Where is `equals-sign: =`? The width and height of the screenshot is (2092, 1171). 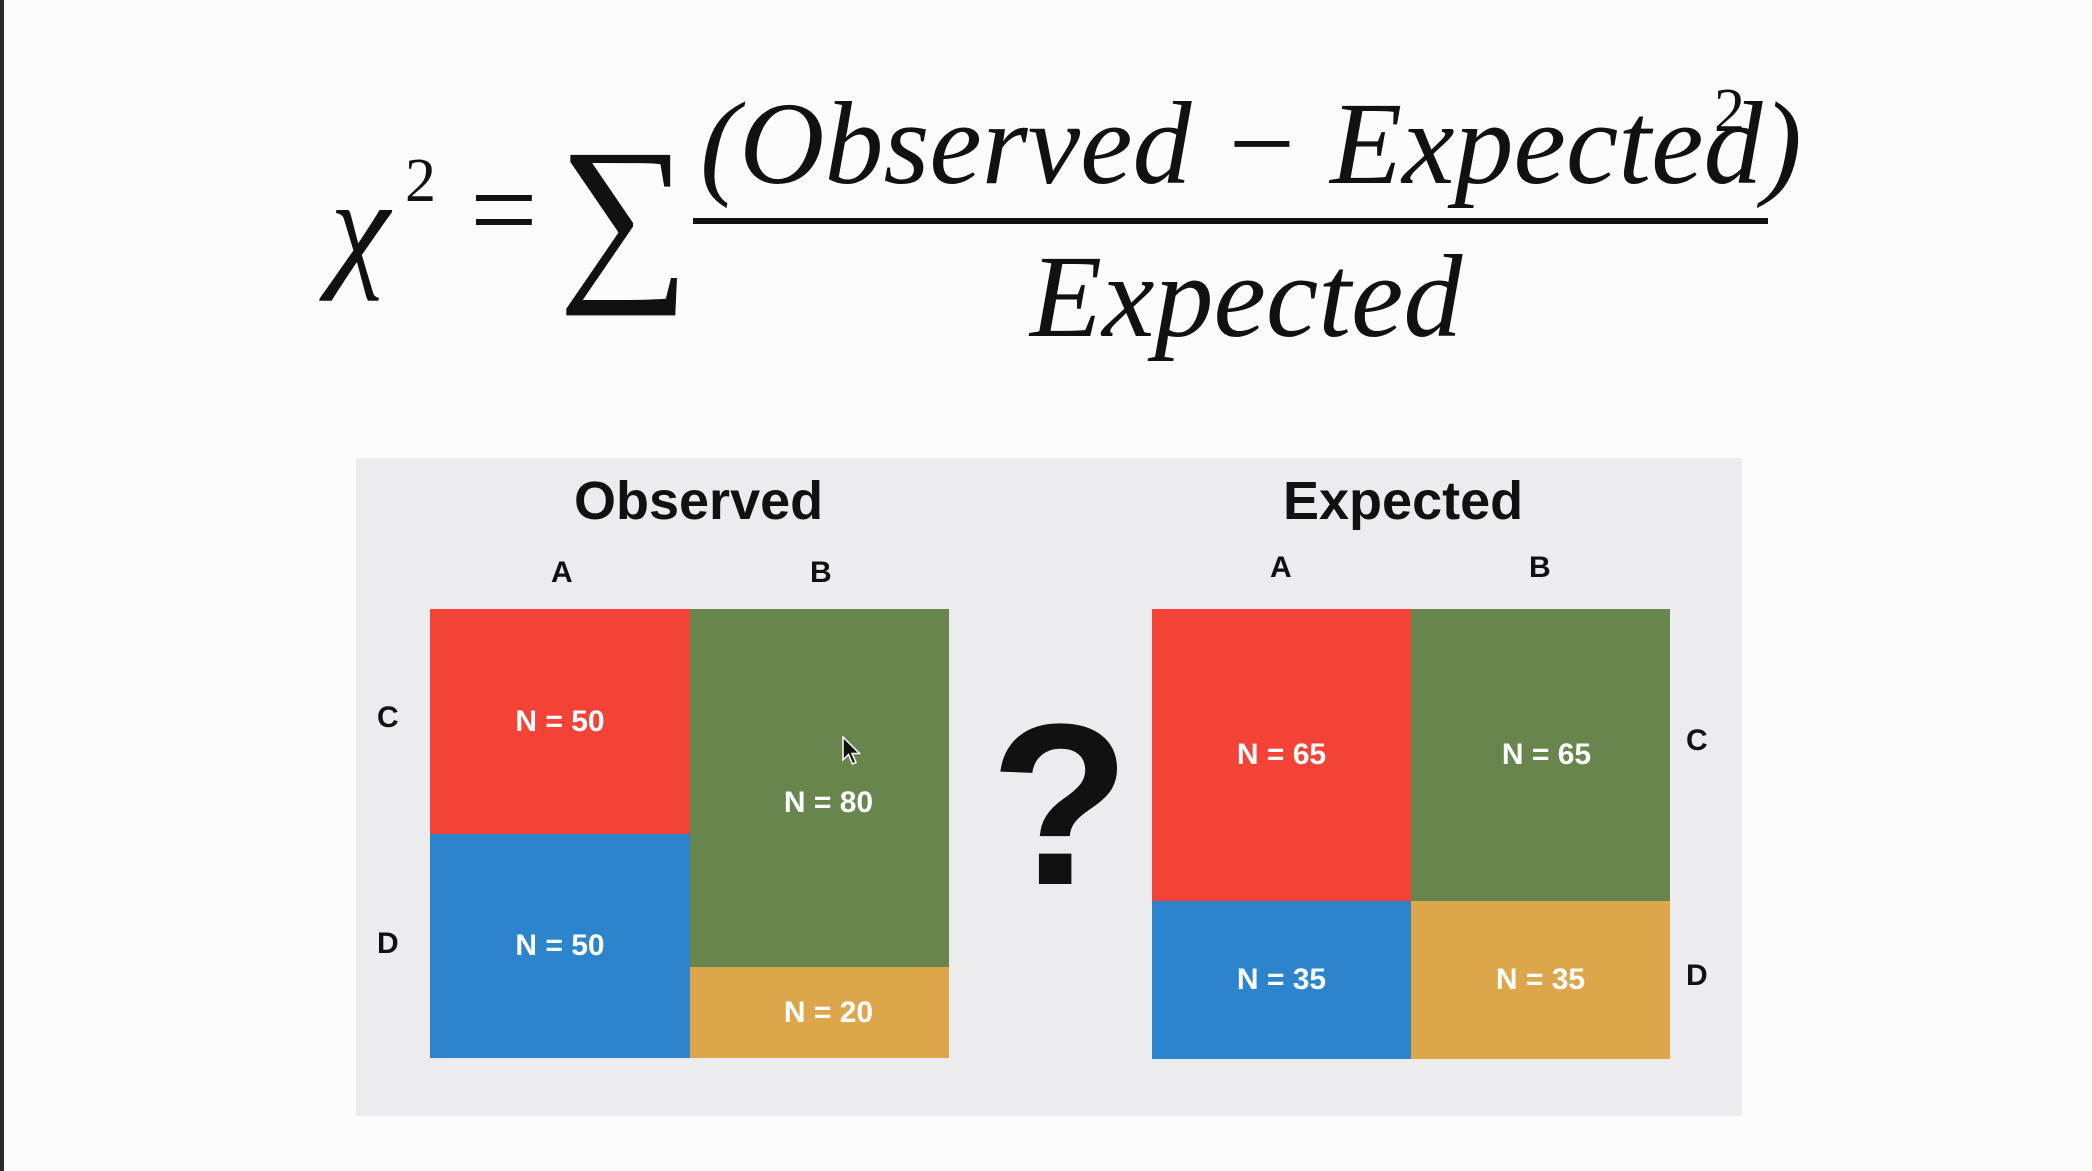 equals-sign: = is located at coordinates (504, 209).